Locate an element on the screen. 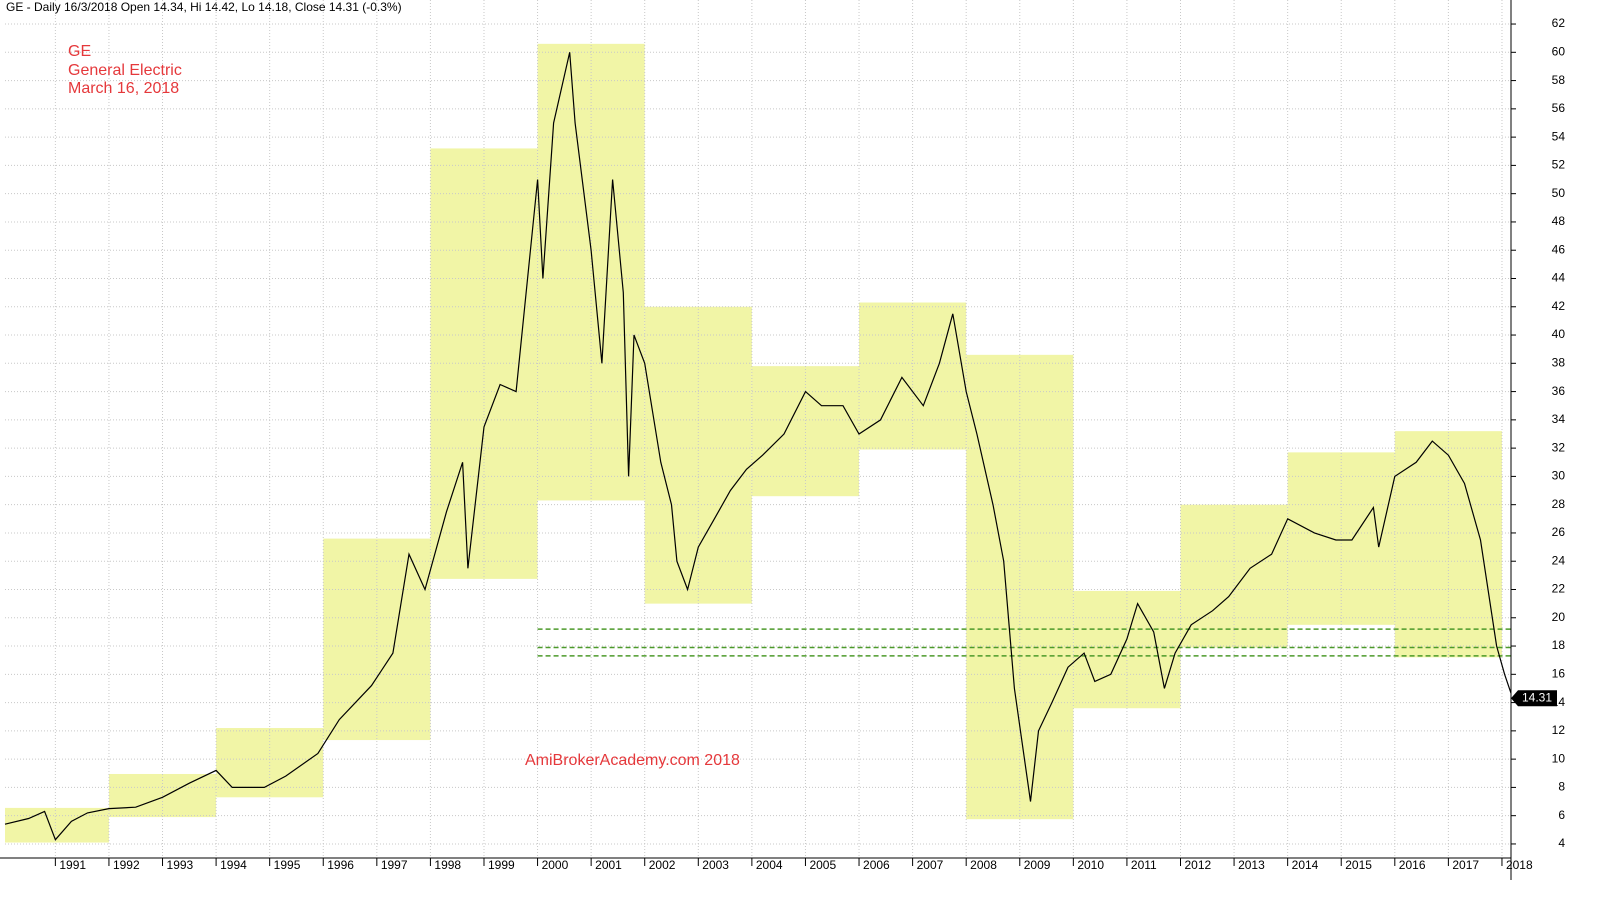  y-tick-label: 32 is located at coordinates (1559, 447).